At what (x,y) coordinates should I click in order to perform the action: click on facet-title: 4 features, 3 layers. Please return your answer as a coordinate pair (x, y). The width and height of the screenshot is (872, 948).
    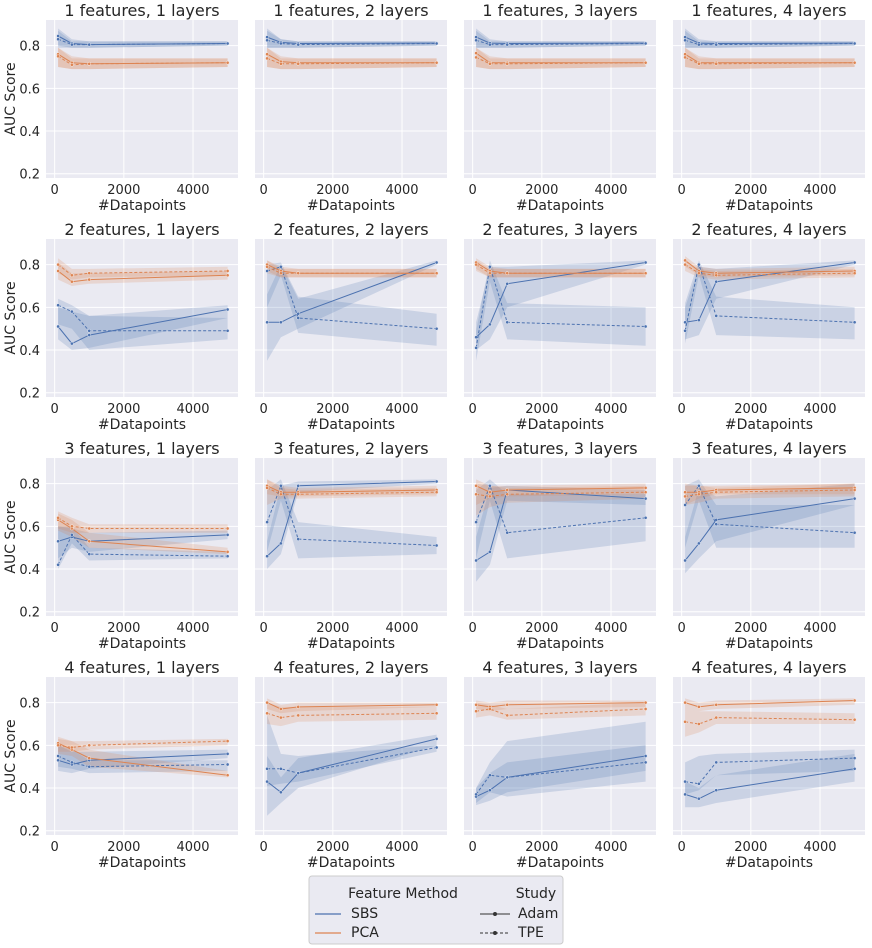
    Looking at the image, I should click on (559, 667).